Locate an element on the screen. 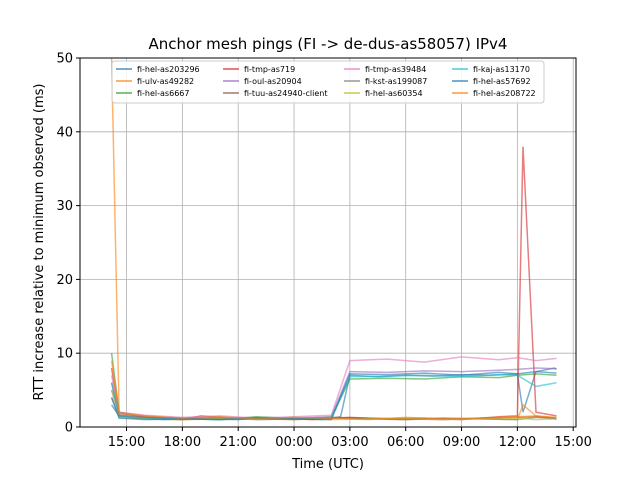 The height and width of the screenshot is (480, 640). series-line-fi-hel-as208722 is located at coordinates (333, 390).